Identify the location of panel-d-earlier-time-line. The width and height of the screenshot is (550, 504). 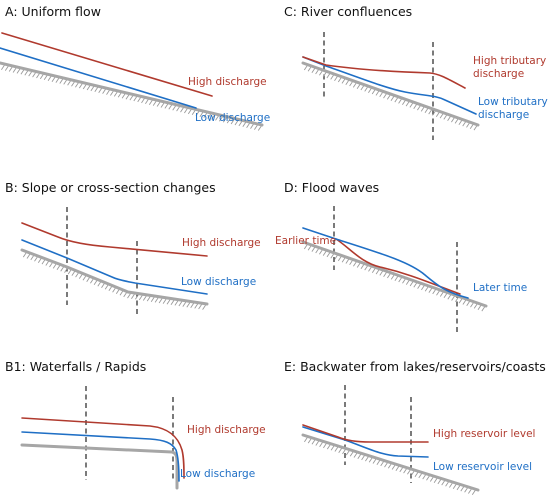
(398, 266).